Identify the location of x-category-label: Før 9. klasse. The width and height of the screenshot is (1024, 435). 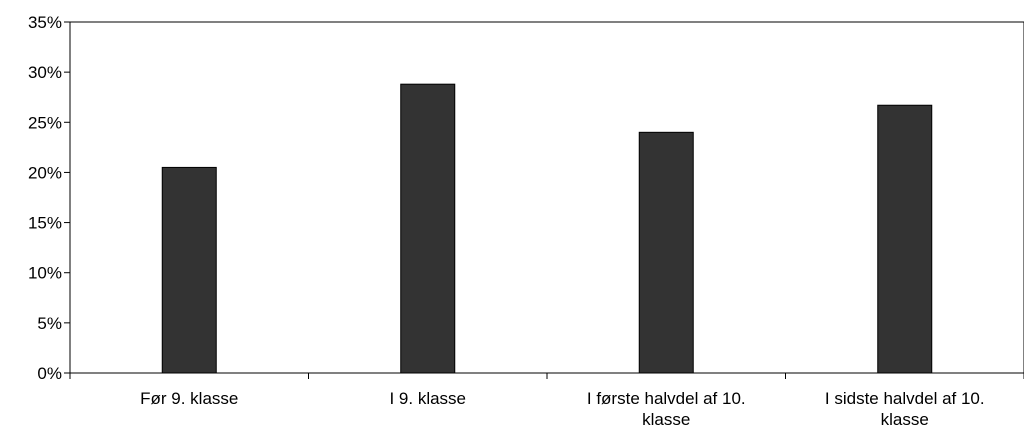
(189, 398).